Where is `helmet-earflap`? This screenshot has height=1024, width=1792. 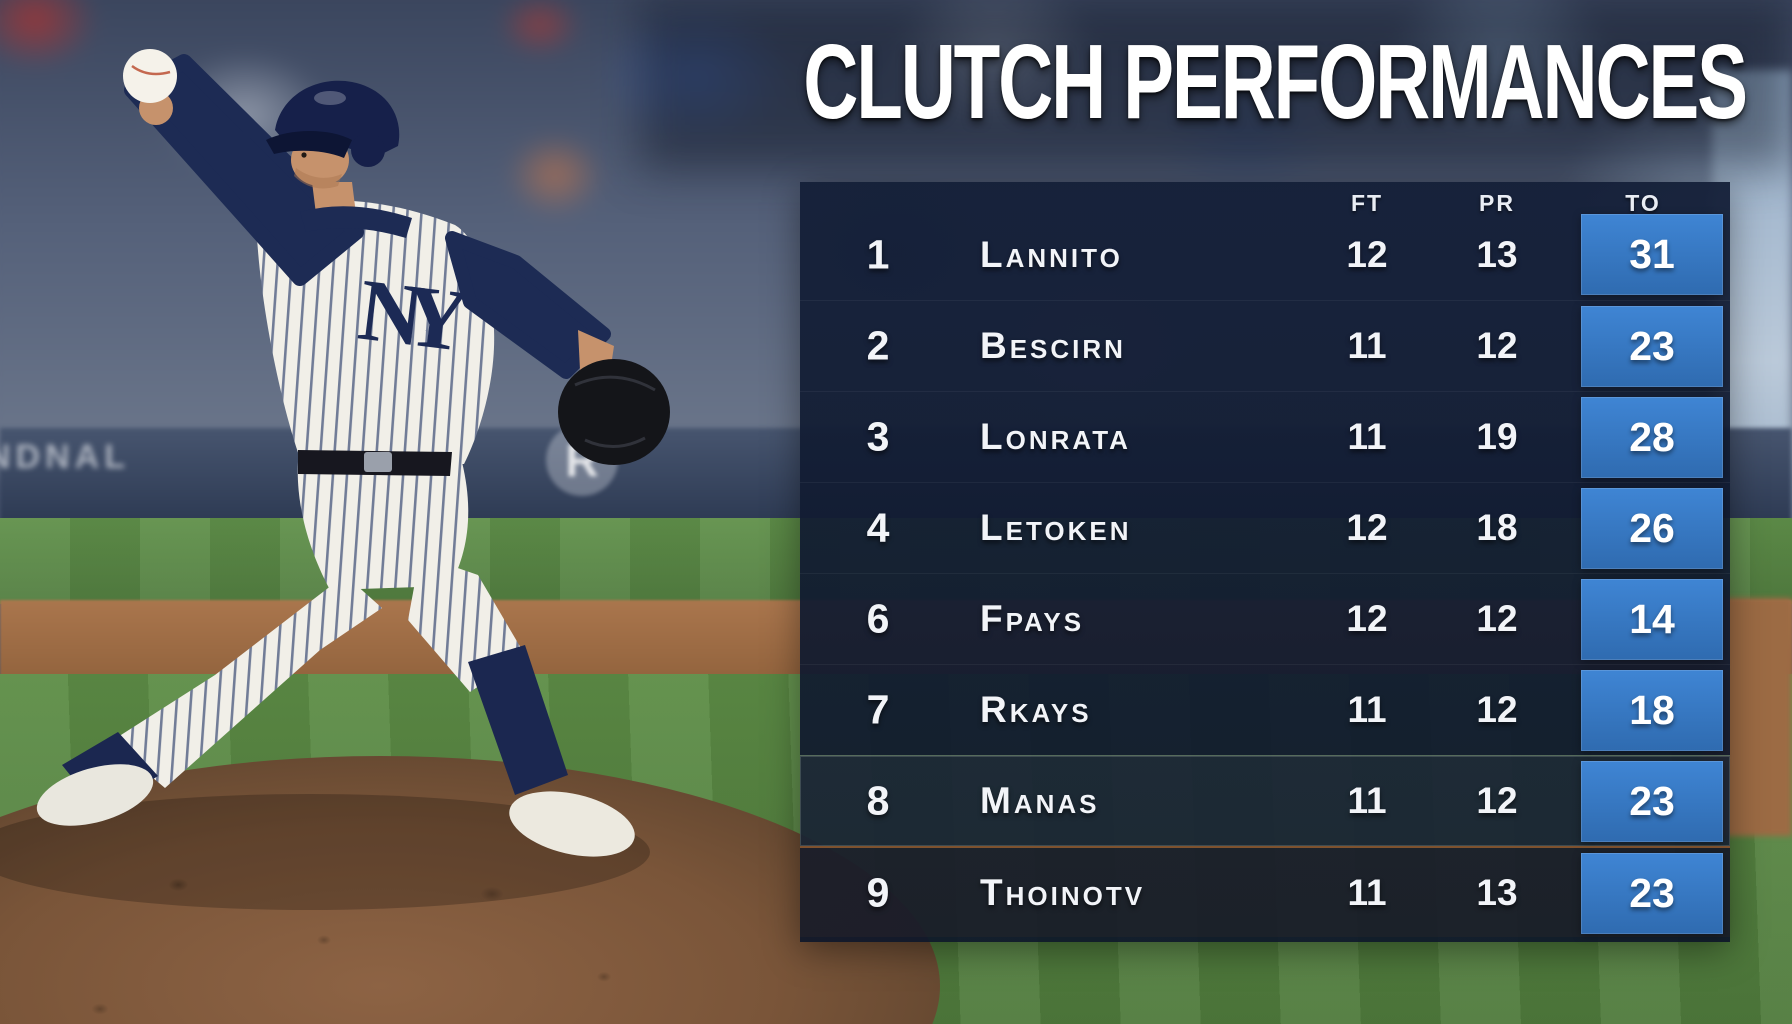
helmet-earflap is located at coordinates (368, 150).